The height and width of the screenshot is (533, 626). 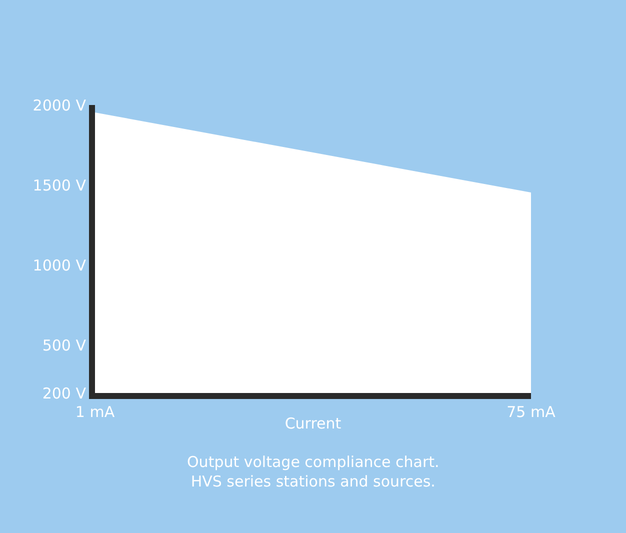 What do you see at coordinates (59, 265) in the screenshot?
I see `y-tick-label: 1000 V` at bounding box center [59, 265].